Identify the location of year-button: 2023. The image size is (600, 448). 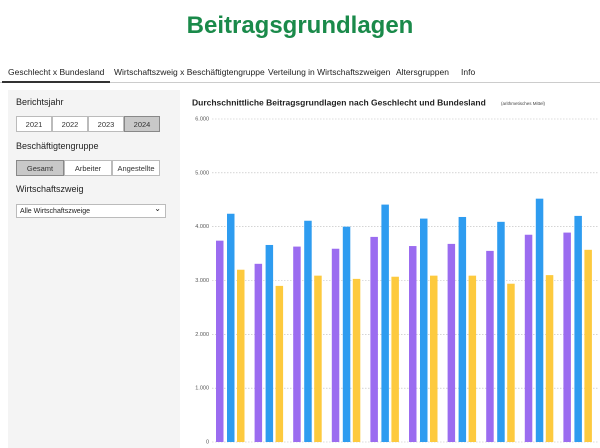
(106, 124).